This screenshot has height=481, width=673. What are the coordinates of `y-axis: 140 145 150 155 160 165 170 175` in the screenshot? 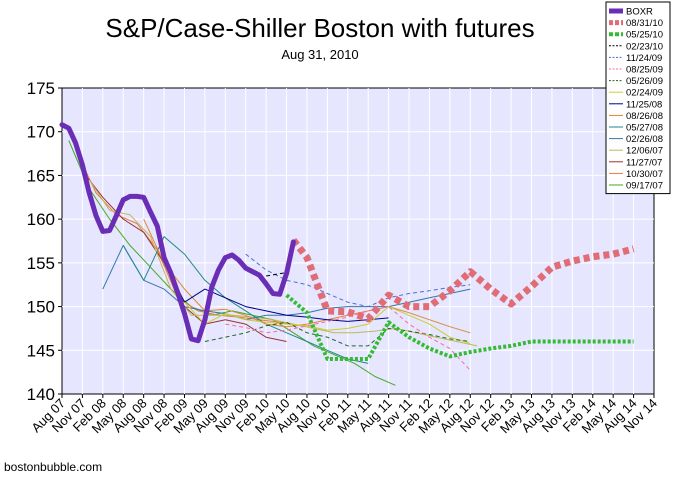 It's located at (44, 241).